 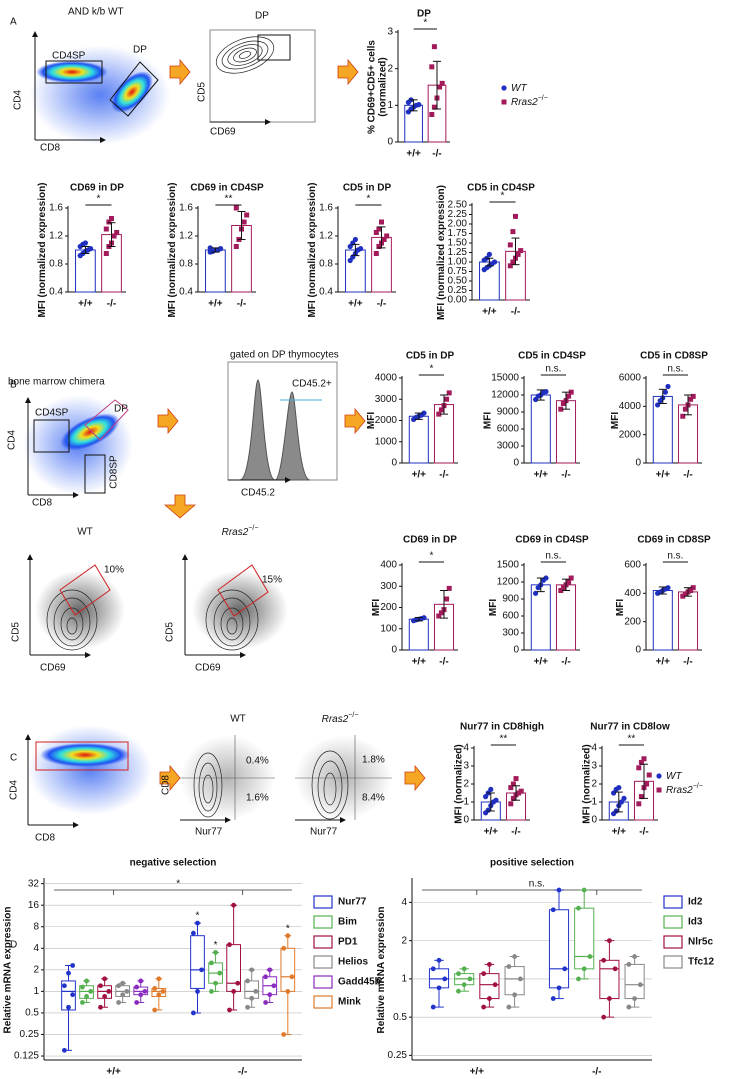 I want to click on y-tick-label: 12000, so click(x=505, y=395).